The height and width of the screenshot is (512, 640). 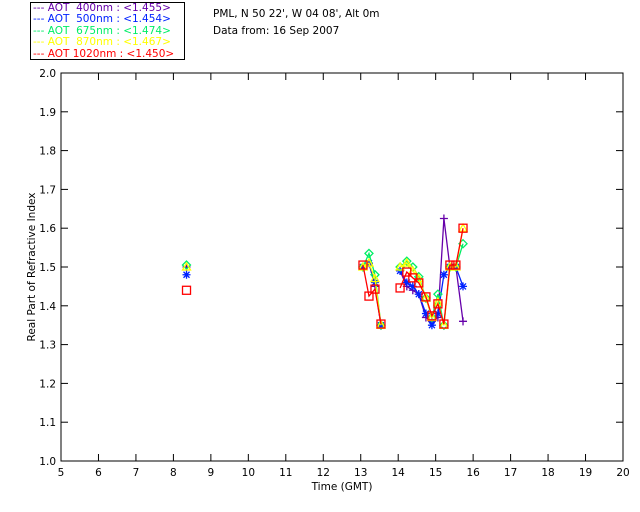 I want to click on y-tick-label: 1.1, so click(x=47, y=423).